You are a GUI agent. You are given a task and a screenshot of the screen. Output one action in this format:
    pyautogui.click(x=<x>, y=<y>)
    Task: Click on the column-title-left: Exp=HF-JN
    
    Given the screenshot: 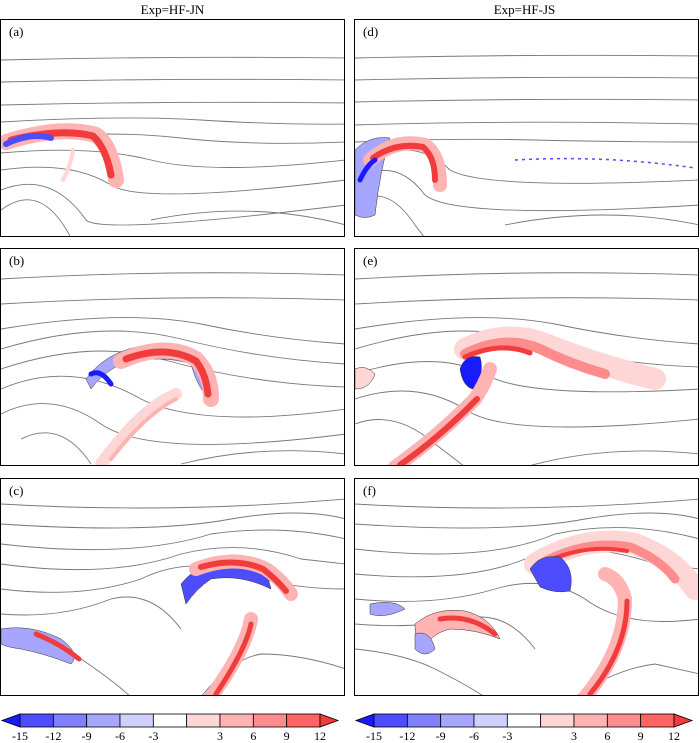 What is the action you would take?
    pyautogui.click(x=172, y=9)
    